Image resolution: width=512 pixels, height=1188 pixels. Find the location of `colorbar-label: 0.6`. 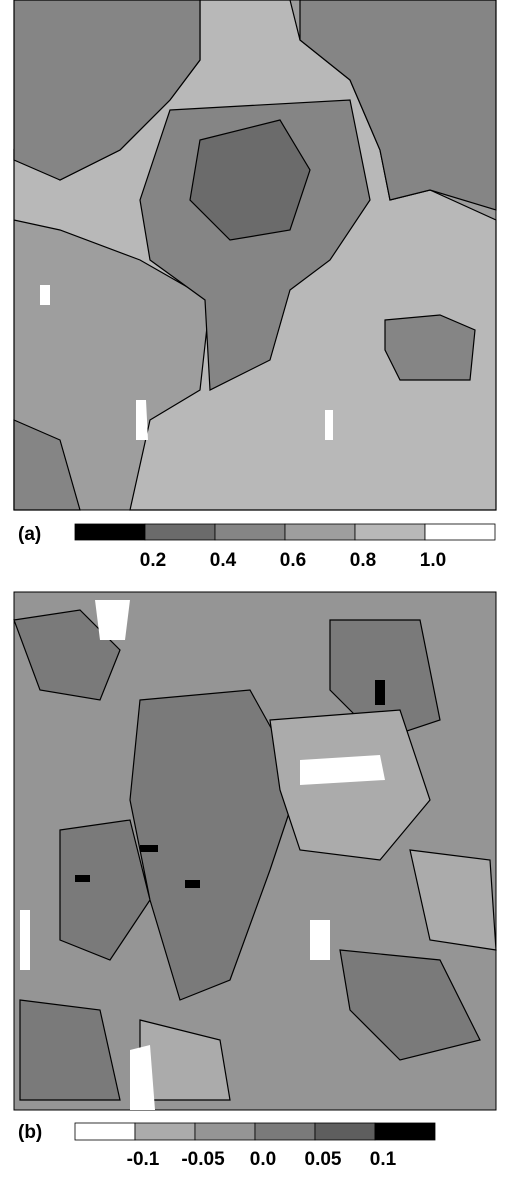

colorbar-label: 0.6 is located at coordinates (293, 560).